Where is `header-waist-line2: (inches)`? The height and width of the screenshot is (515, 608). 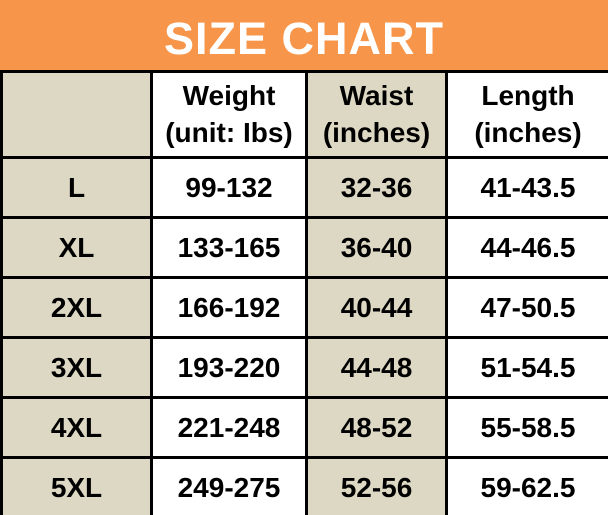
header-waist-line2: (inches) is located at coordinates (376, 132).